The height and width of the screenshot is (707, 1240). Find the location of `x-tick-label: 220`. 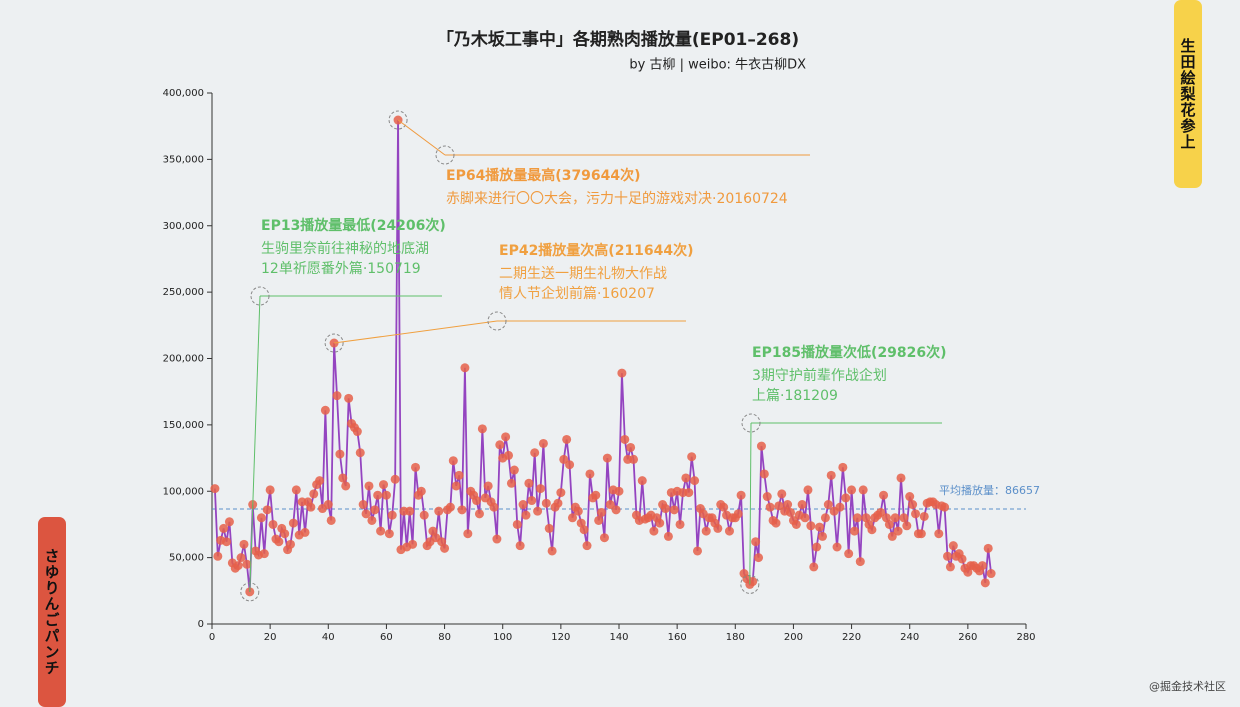

x-tick-label: 220 is located at coordinates (851, 637).